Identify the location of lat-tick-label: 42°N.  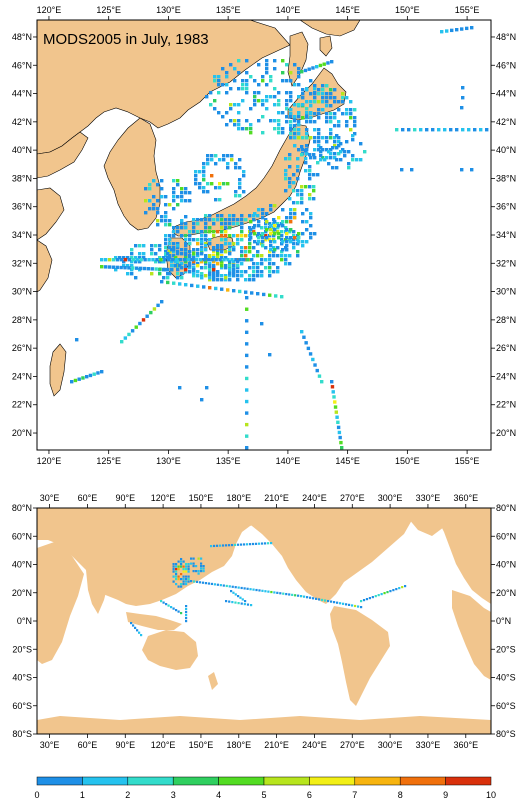
(22, 122).